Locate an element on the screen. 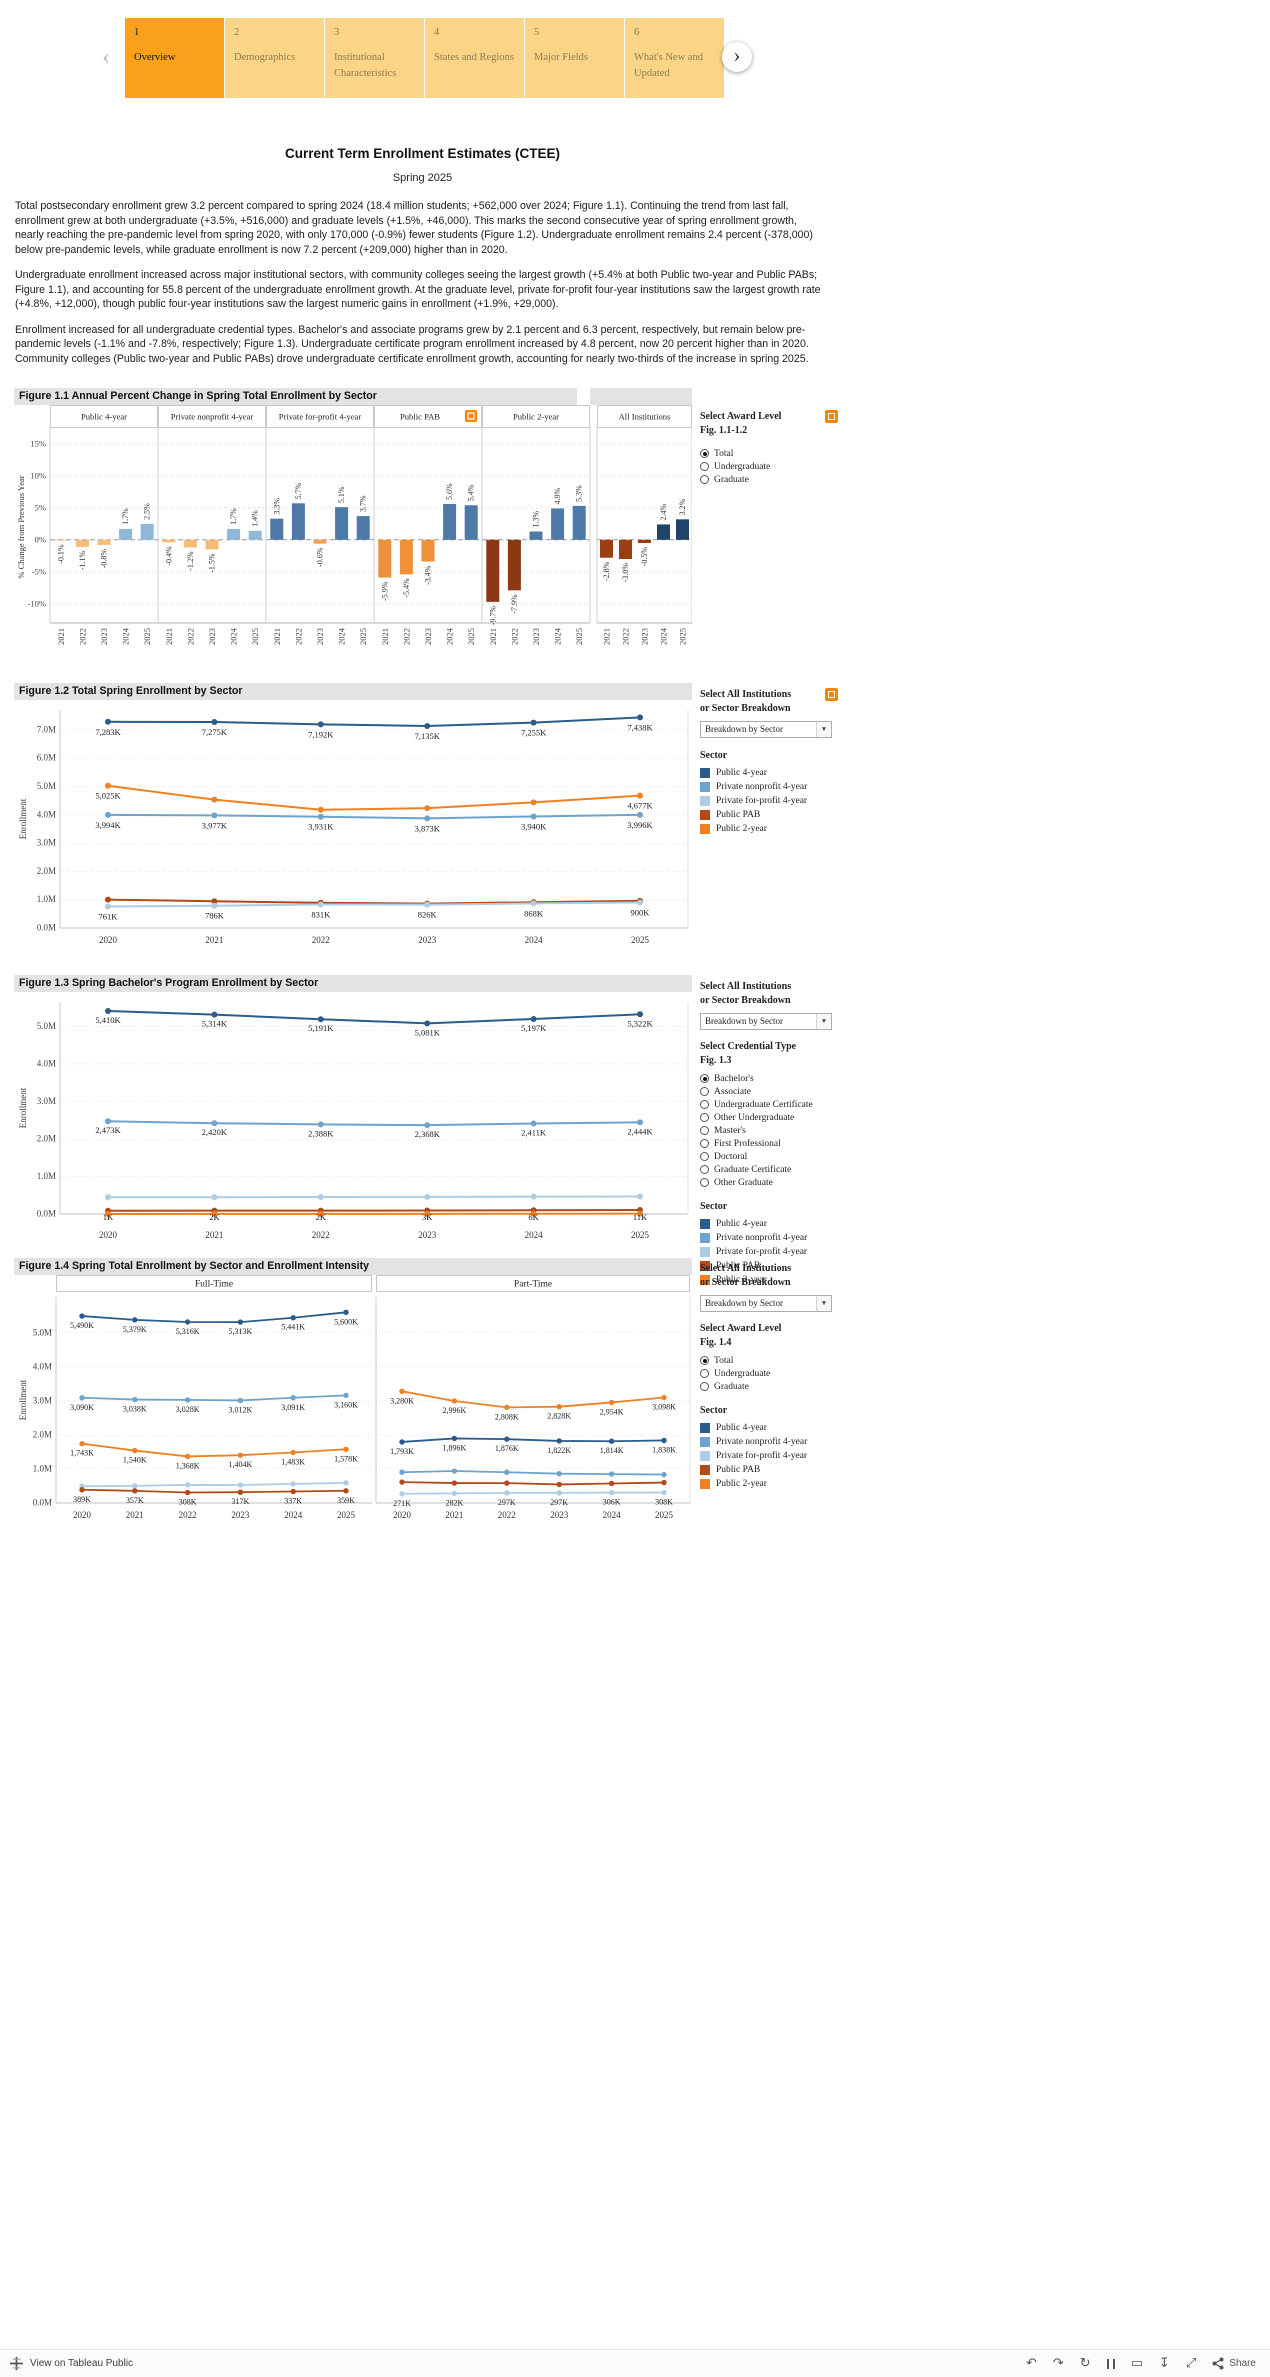  nav-tab-label: States and Regions is located at coordinates (474, 57).